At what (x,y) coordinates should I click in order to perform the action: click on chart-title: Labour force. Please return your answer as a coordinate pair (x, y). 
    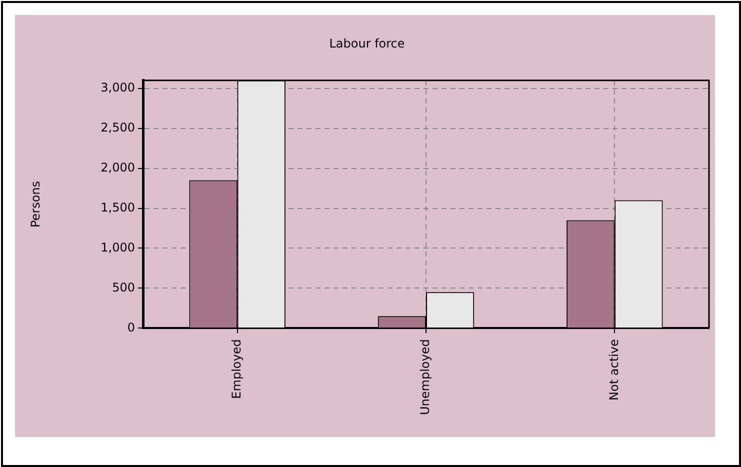
    Looking at the image, I should click on (367, 43).